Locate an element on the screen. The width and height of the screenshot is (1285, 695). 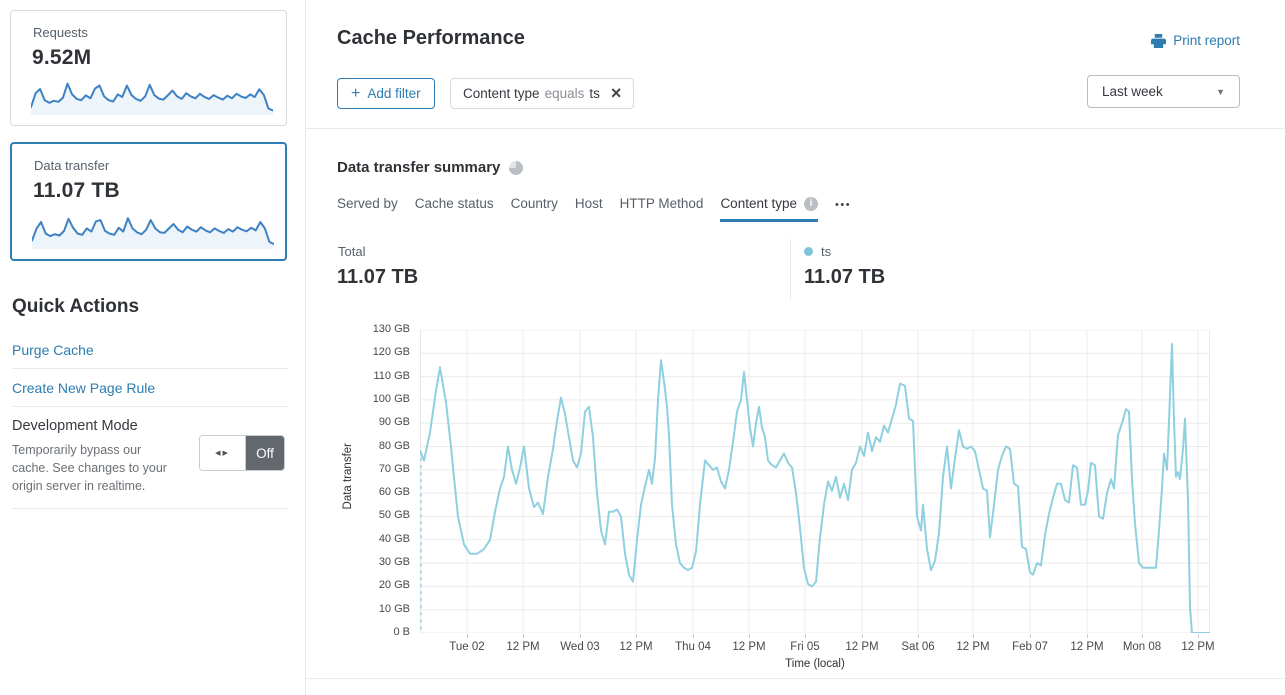
summary-title: Data transfer summary is located at coordinates (419, 167).